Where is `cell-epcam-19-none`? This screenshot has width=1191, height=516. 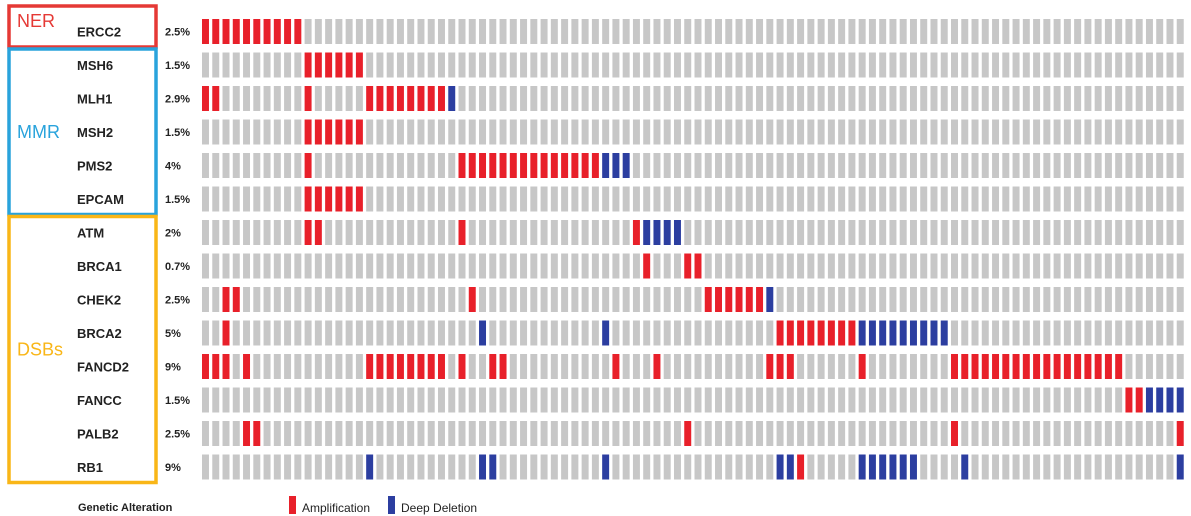 cell-epcam-19-none is located at coordinates (400, 199).